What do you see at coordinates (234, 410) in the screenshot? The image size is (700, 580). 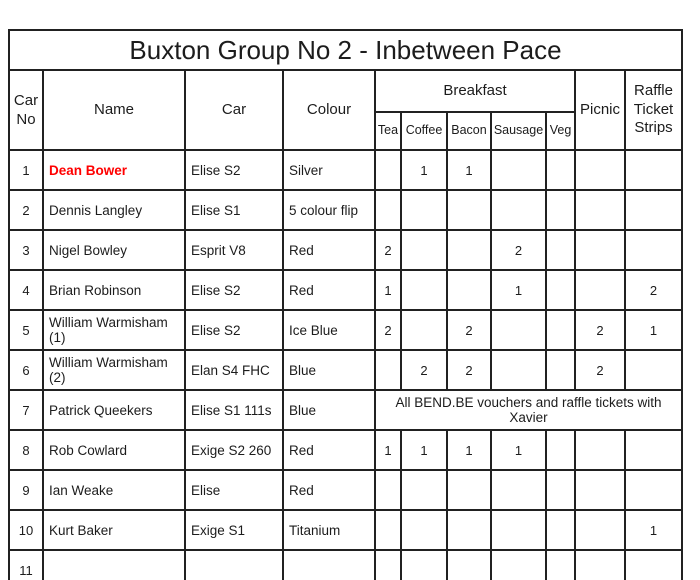 I see `cell-car: Elise S1 111s` at bounding box center [234, 410].